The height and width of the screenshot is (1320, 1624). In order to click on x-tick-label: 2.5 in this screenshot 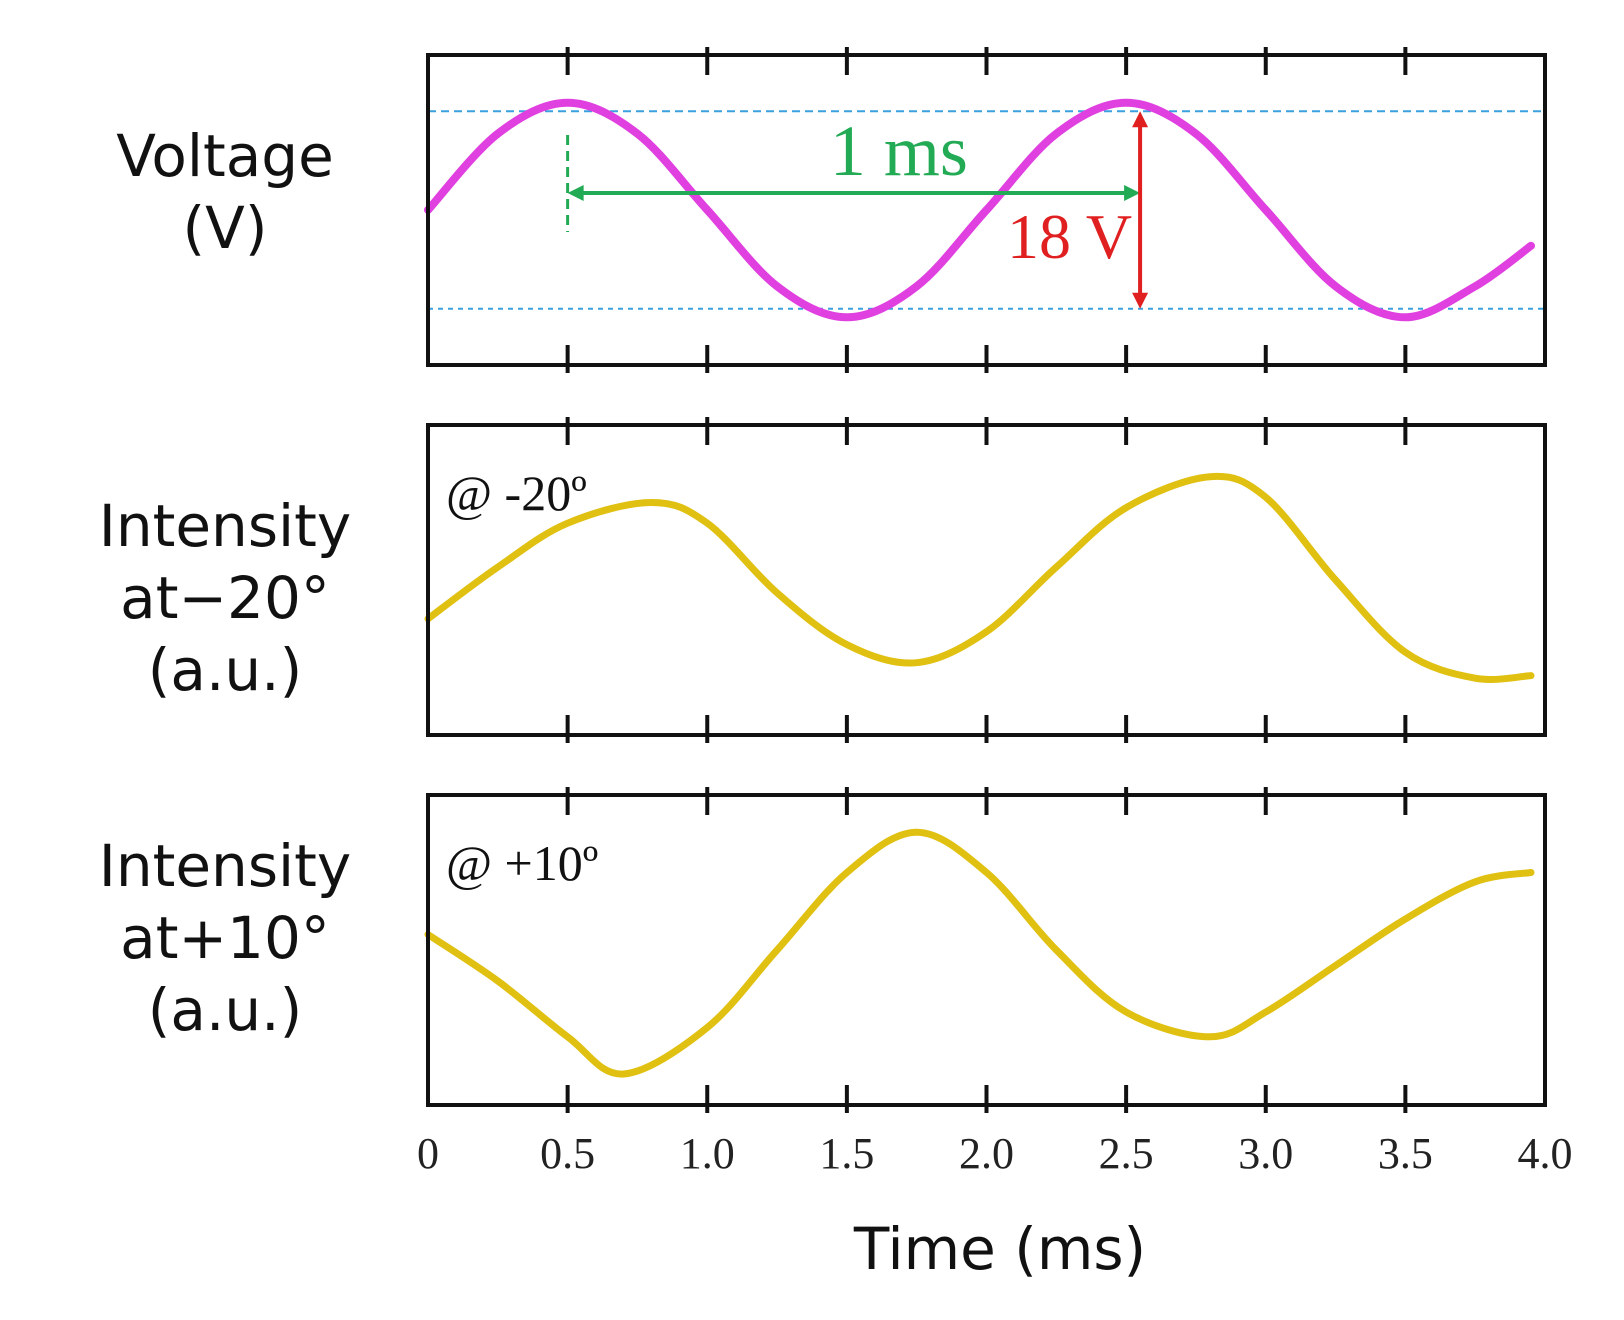, I will do `click(1126, 1153)`.